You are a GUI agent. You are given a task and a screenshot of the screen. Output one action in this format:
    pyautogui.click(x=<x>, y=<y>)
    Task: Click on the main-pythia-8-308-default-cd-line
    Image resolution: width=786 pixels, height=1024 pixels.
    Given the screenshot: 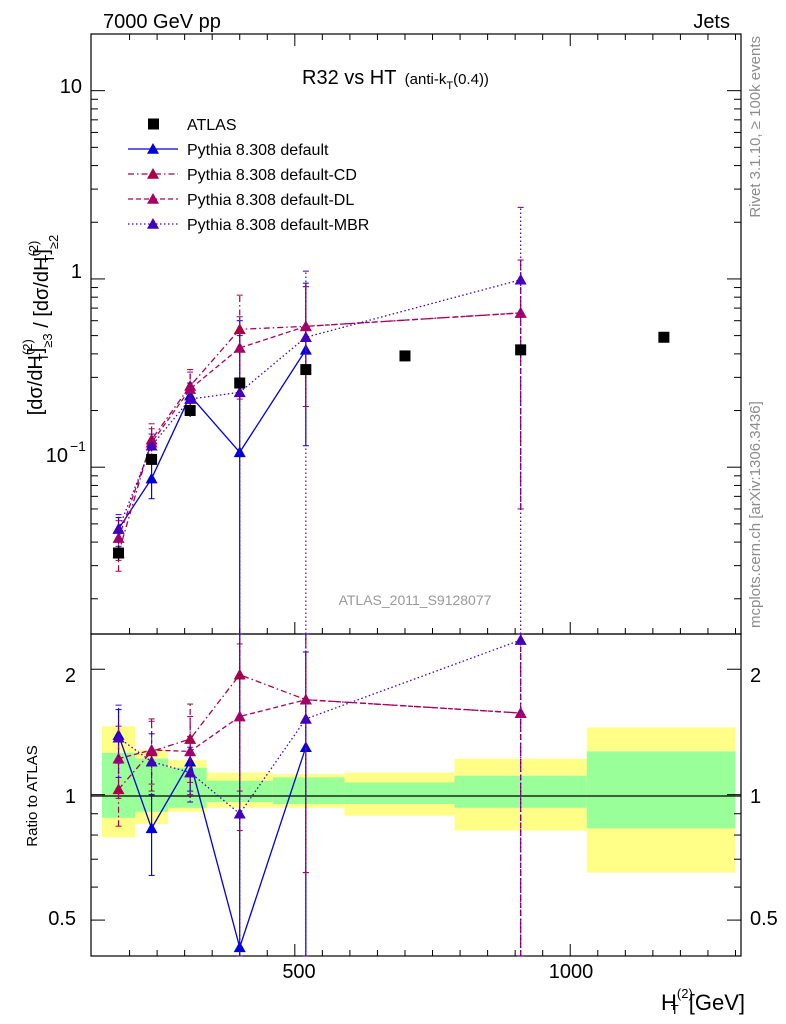 What is the action you would take?
    pyautogui.click(x=319, y=433)
    